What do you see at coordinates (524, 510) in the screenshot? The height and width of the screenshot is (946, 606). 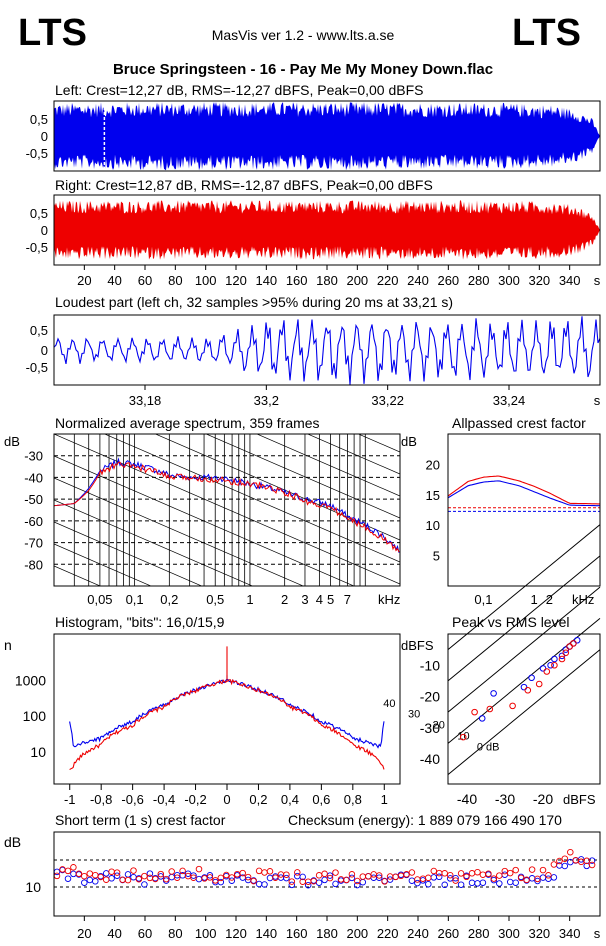 I see `allpass-frame` at bounding box center [524, 510].